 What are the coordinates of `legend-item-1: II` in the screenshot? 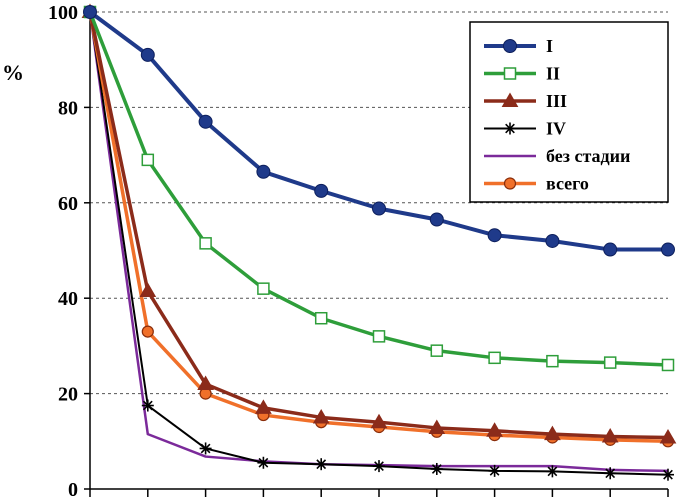 It's located at (522, 74).